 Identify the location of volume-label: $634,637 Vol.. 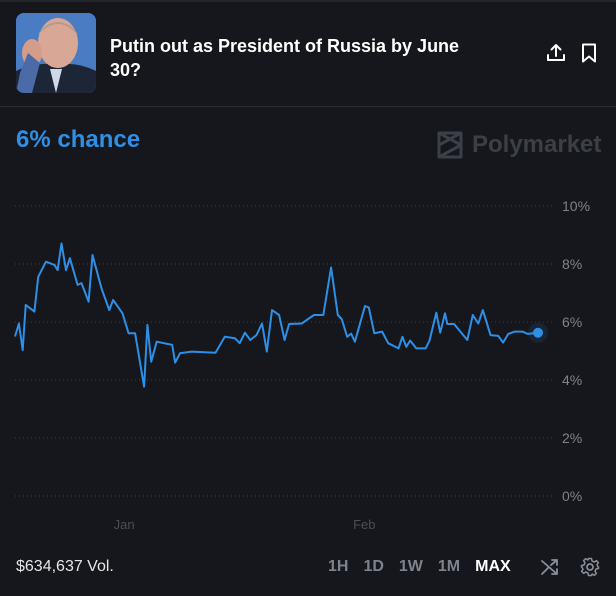
(65, 566).